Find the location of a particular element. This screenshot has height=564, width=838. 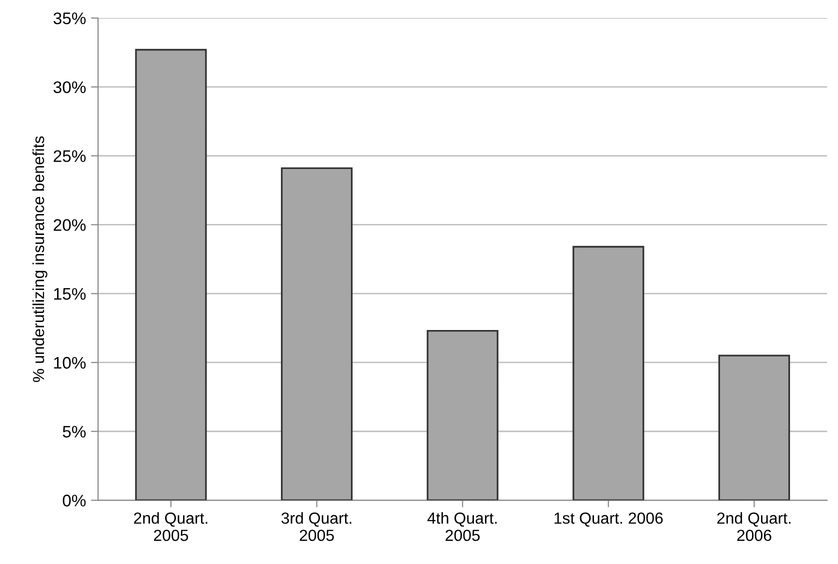

y-tick-label: 25% is located at coordinates (70, 156).